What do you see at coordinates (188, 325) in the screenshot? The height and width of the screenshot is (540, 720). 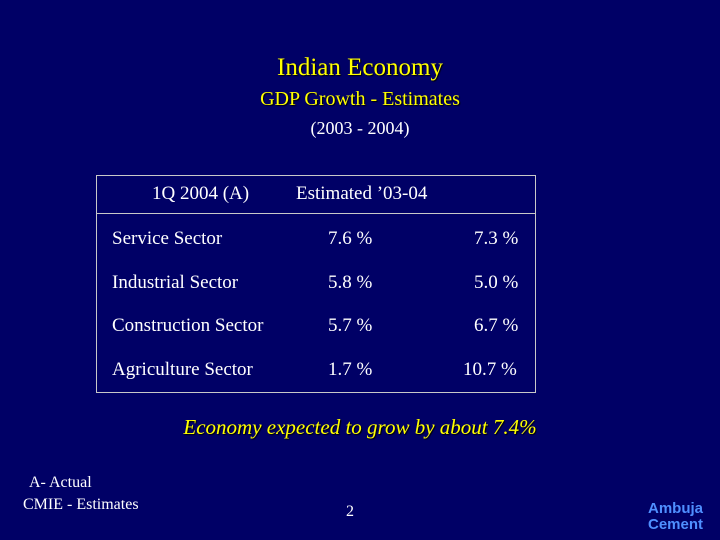 I see `sector-label: Construction Sector` at bounding box center [188, 325].